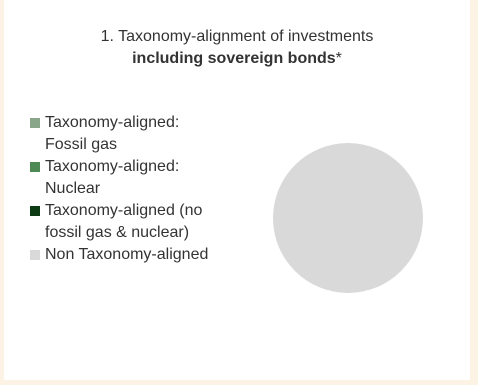 Image resolution: width=478 pixels, height=385 pixels. I want to click on chart-title-line1: 1. Taxonomy-alignment of investments, so click(237, 36).